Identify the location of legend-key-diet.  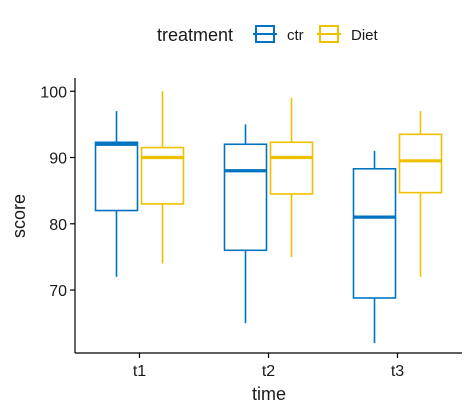
(329, 34).